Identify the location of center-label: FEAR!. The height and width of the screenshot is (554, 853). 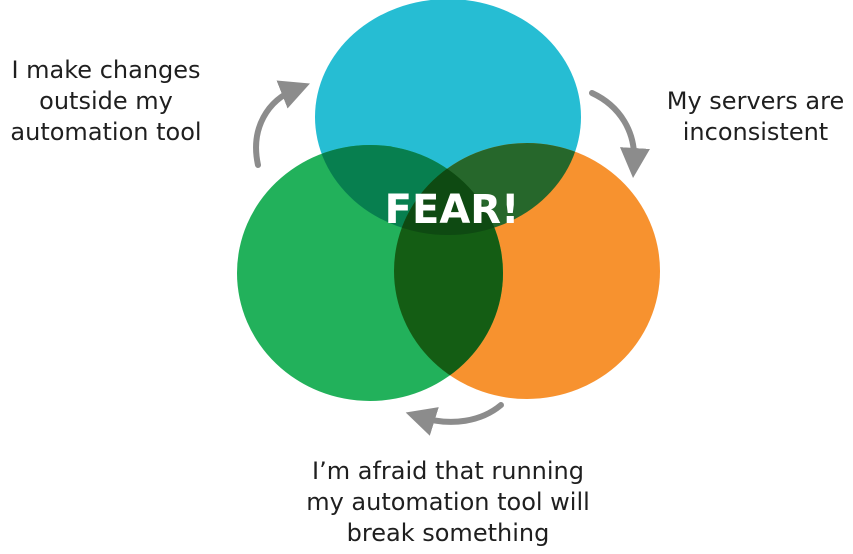
(452, 210).